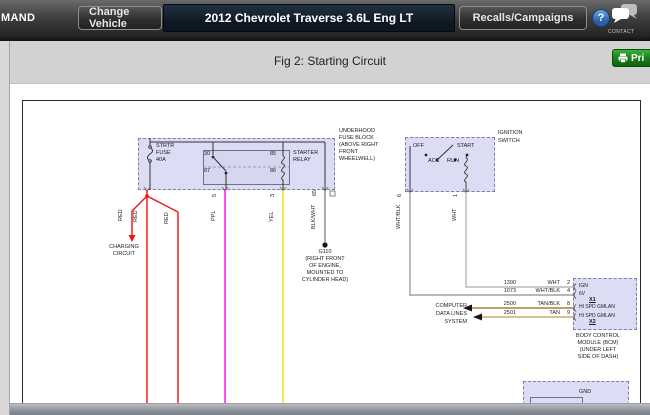 Image resolution: width=650 pixels, height=415 pixels. I want to click on pin-yel: 3, so click(273, 195).